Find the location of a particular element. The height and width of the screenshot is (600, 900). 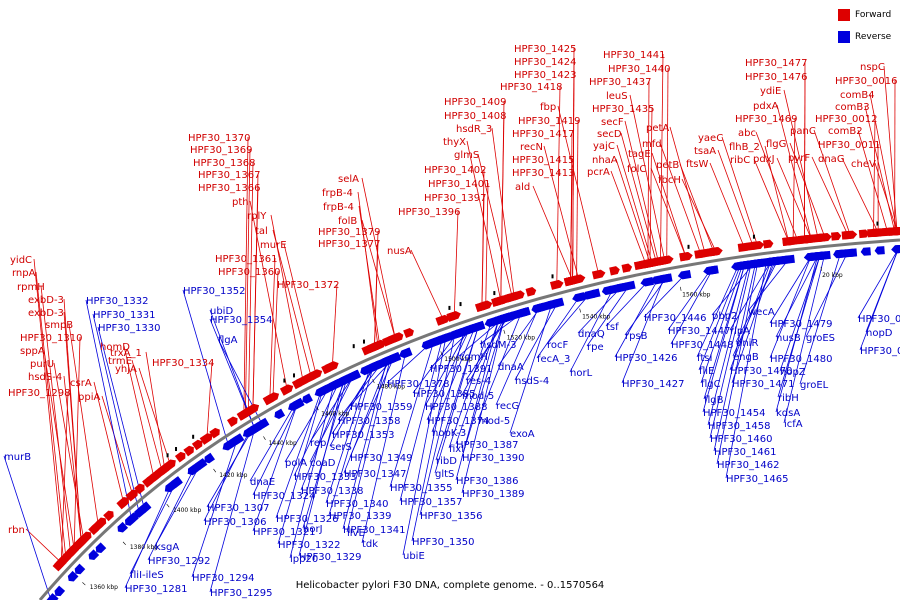

reverse-gene-label: dniR is located at coordinates (747, 343).